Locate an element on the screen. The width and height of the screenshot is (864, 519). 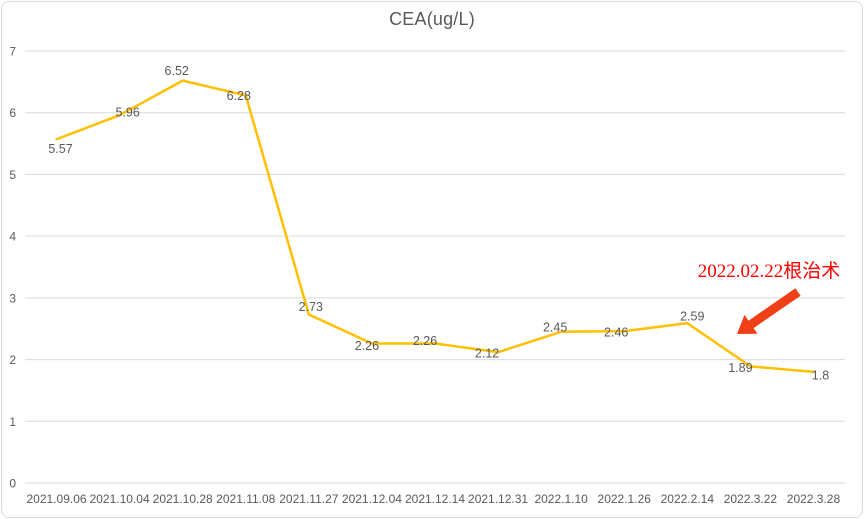
data-point-label: 2.59 is located at coordinates (692, 317).